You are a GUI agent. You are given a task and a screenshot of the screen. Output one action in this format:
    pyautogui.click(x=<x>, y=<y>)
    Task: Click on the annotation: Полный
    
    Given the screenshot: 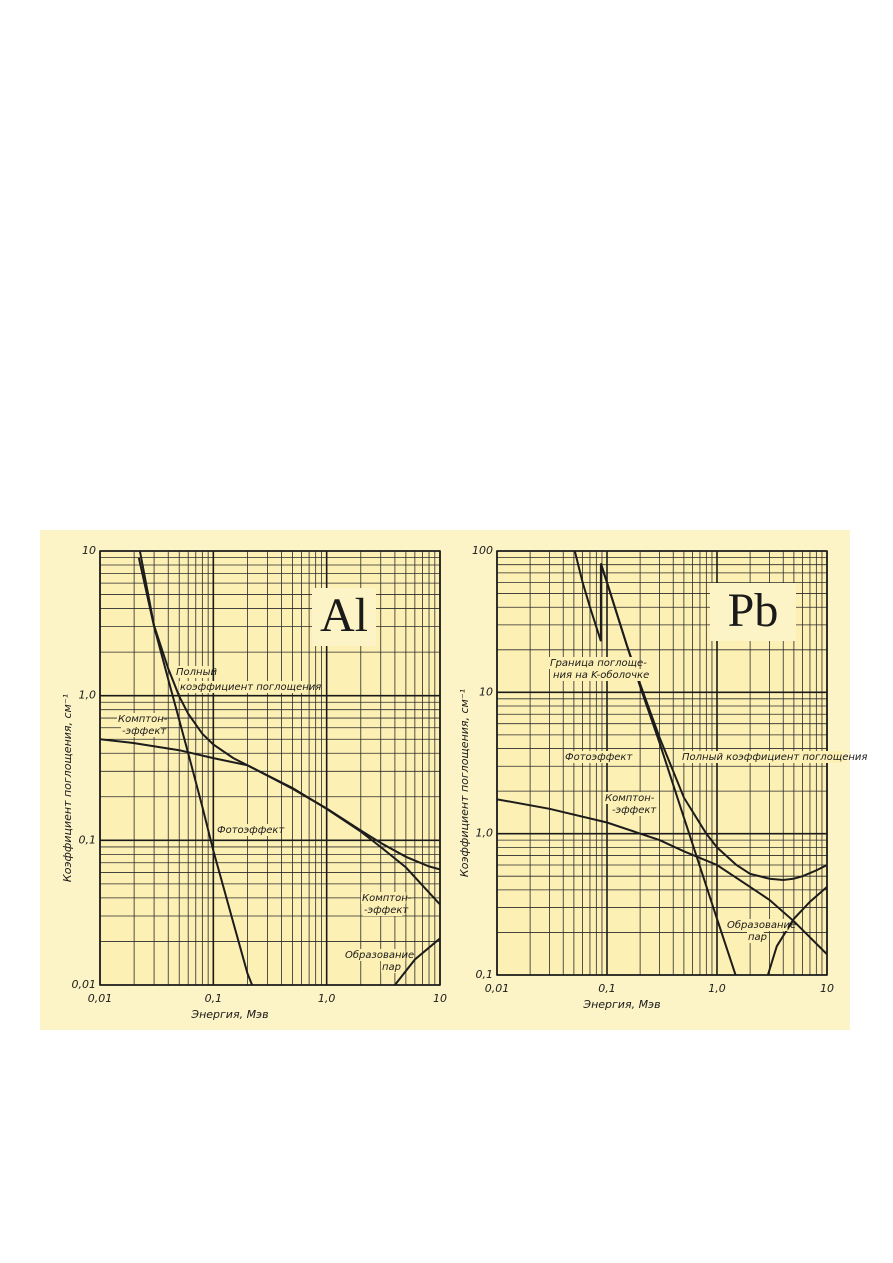 What is the action you would take?
    pyautogui.click(x=196, y=672)
    